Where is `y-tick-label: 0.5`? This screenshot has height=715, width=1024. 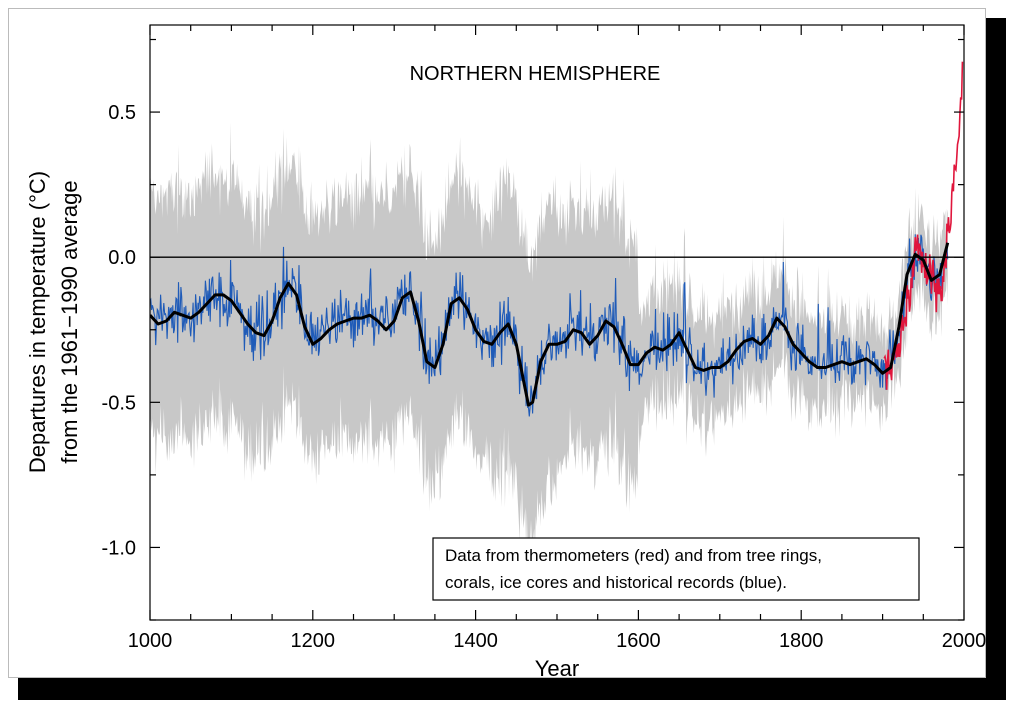
y-tick-label: 0.5 is located at coordinates (122, 113).